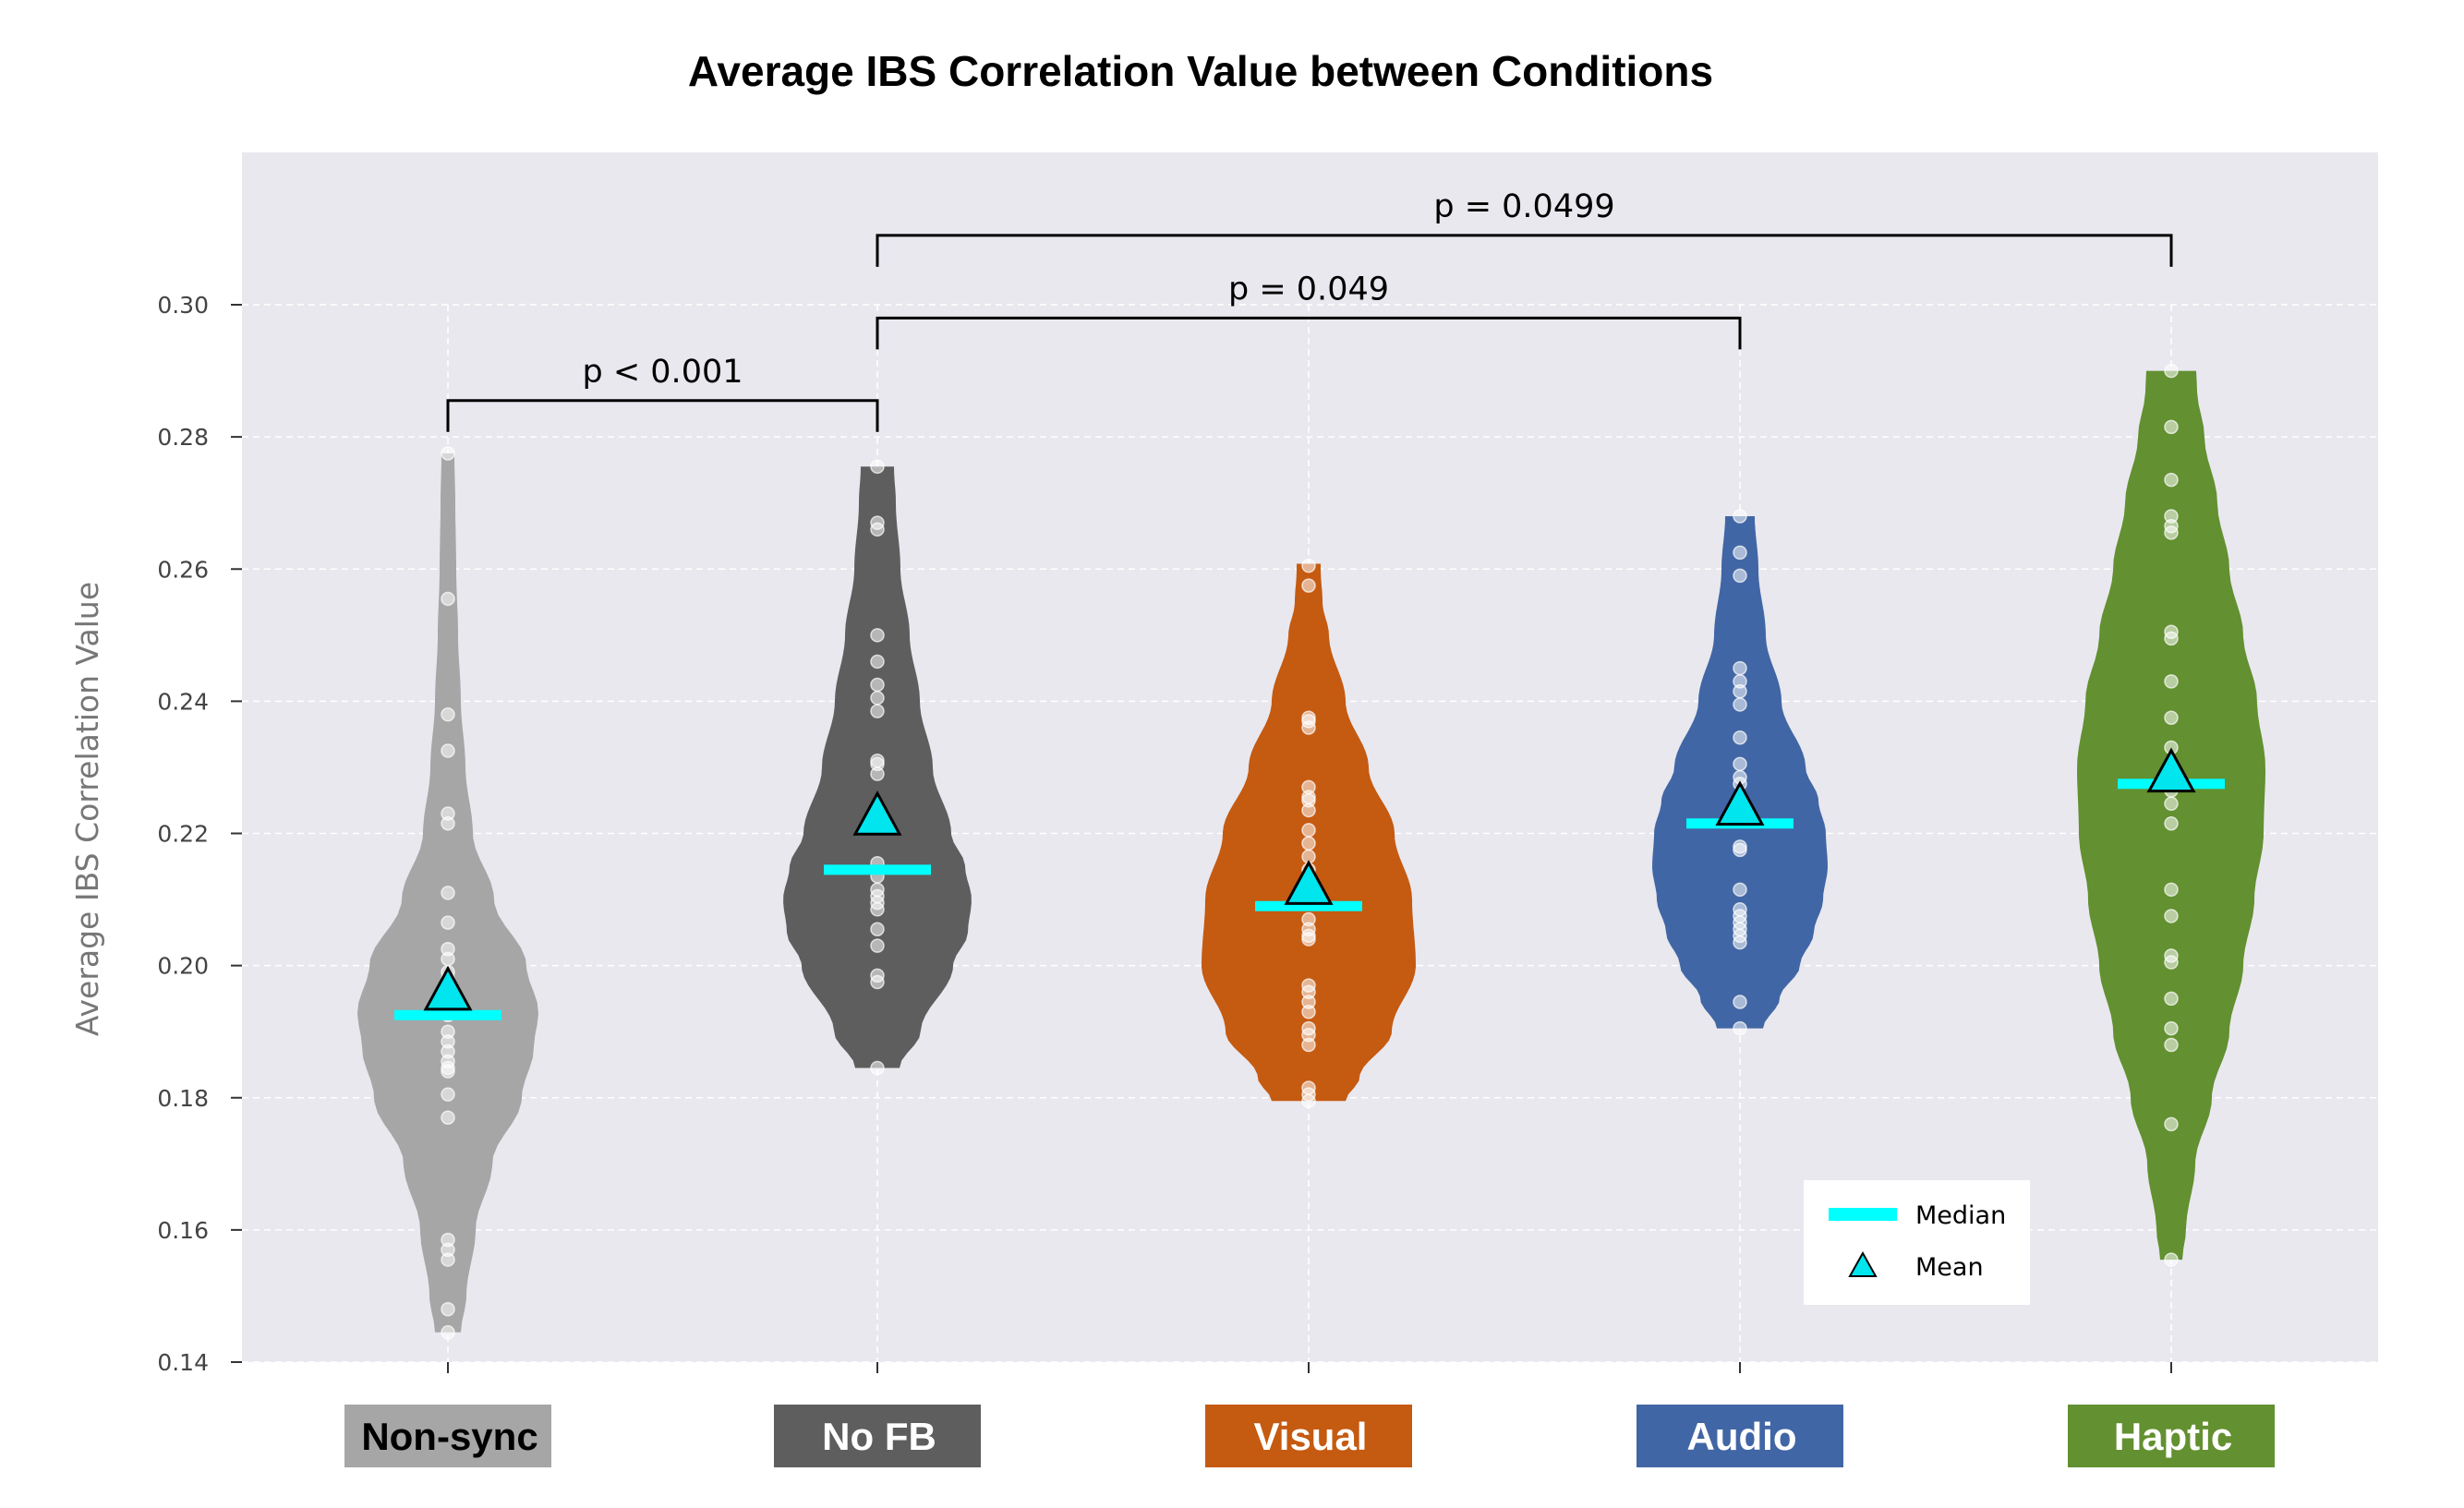  What do you see at coordinates (183, 701) in the screenshot?
I see `y-tick-label: 0.24` at bounding box center [183, 701].